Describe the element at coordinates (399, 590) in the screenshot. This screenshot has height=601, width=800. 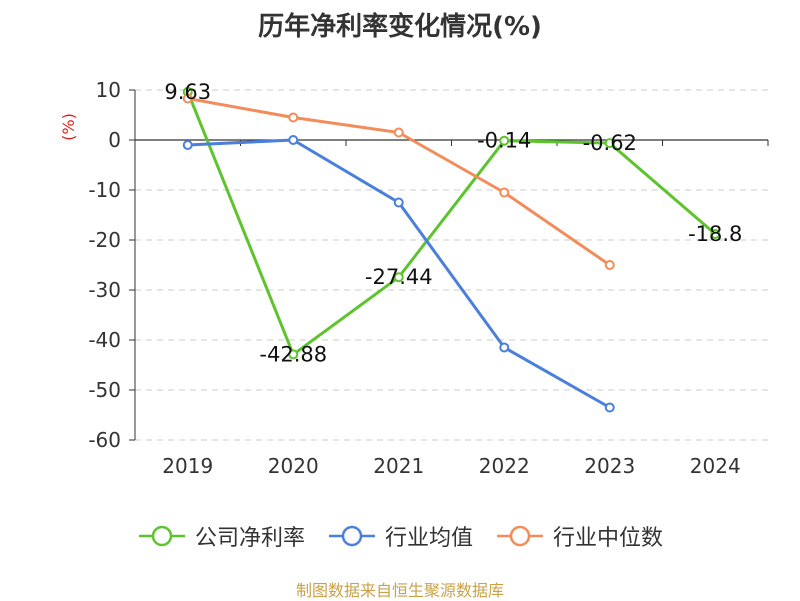
I see `source-note: 制图数据来自恒生聚源数据库` at that location.